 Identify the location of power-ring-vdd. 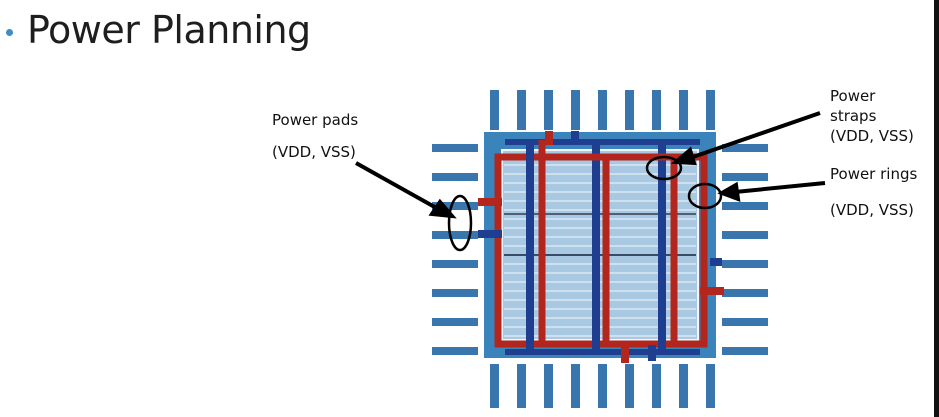
(602, 247).